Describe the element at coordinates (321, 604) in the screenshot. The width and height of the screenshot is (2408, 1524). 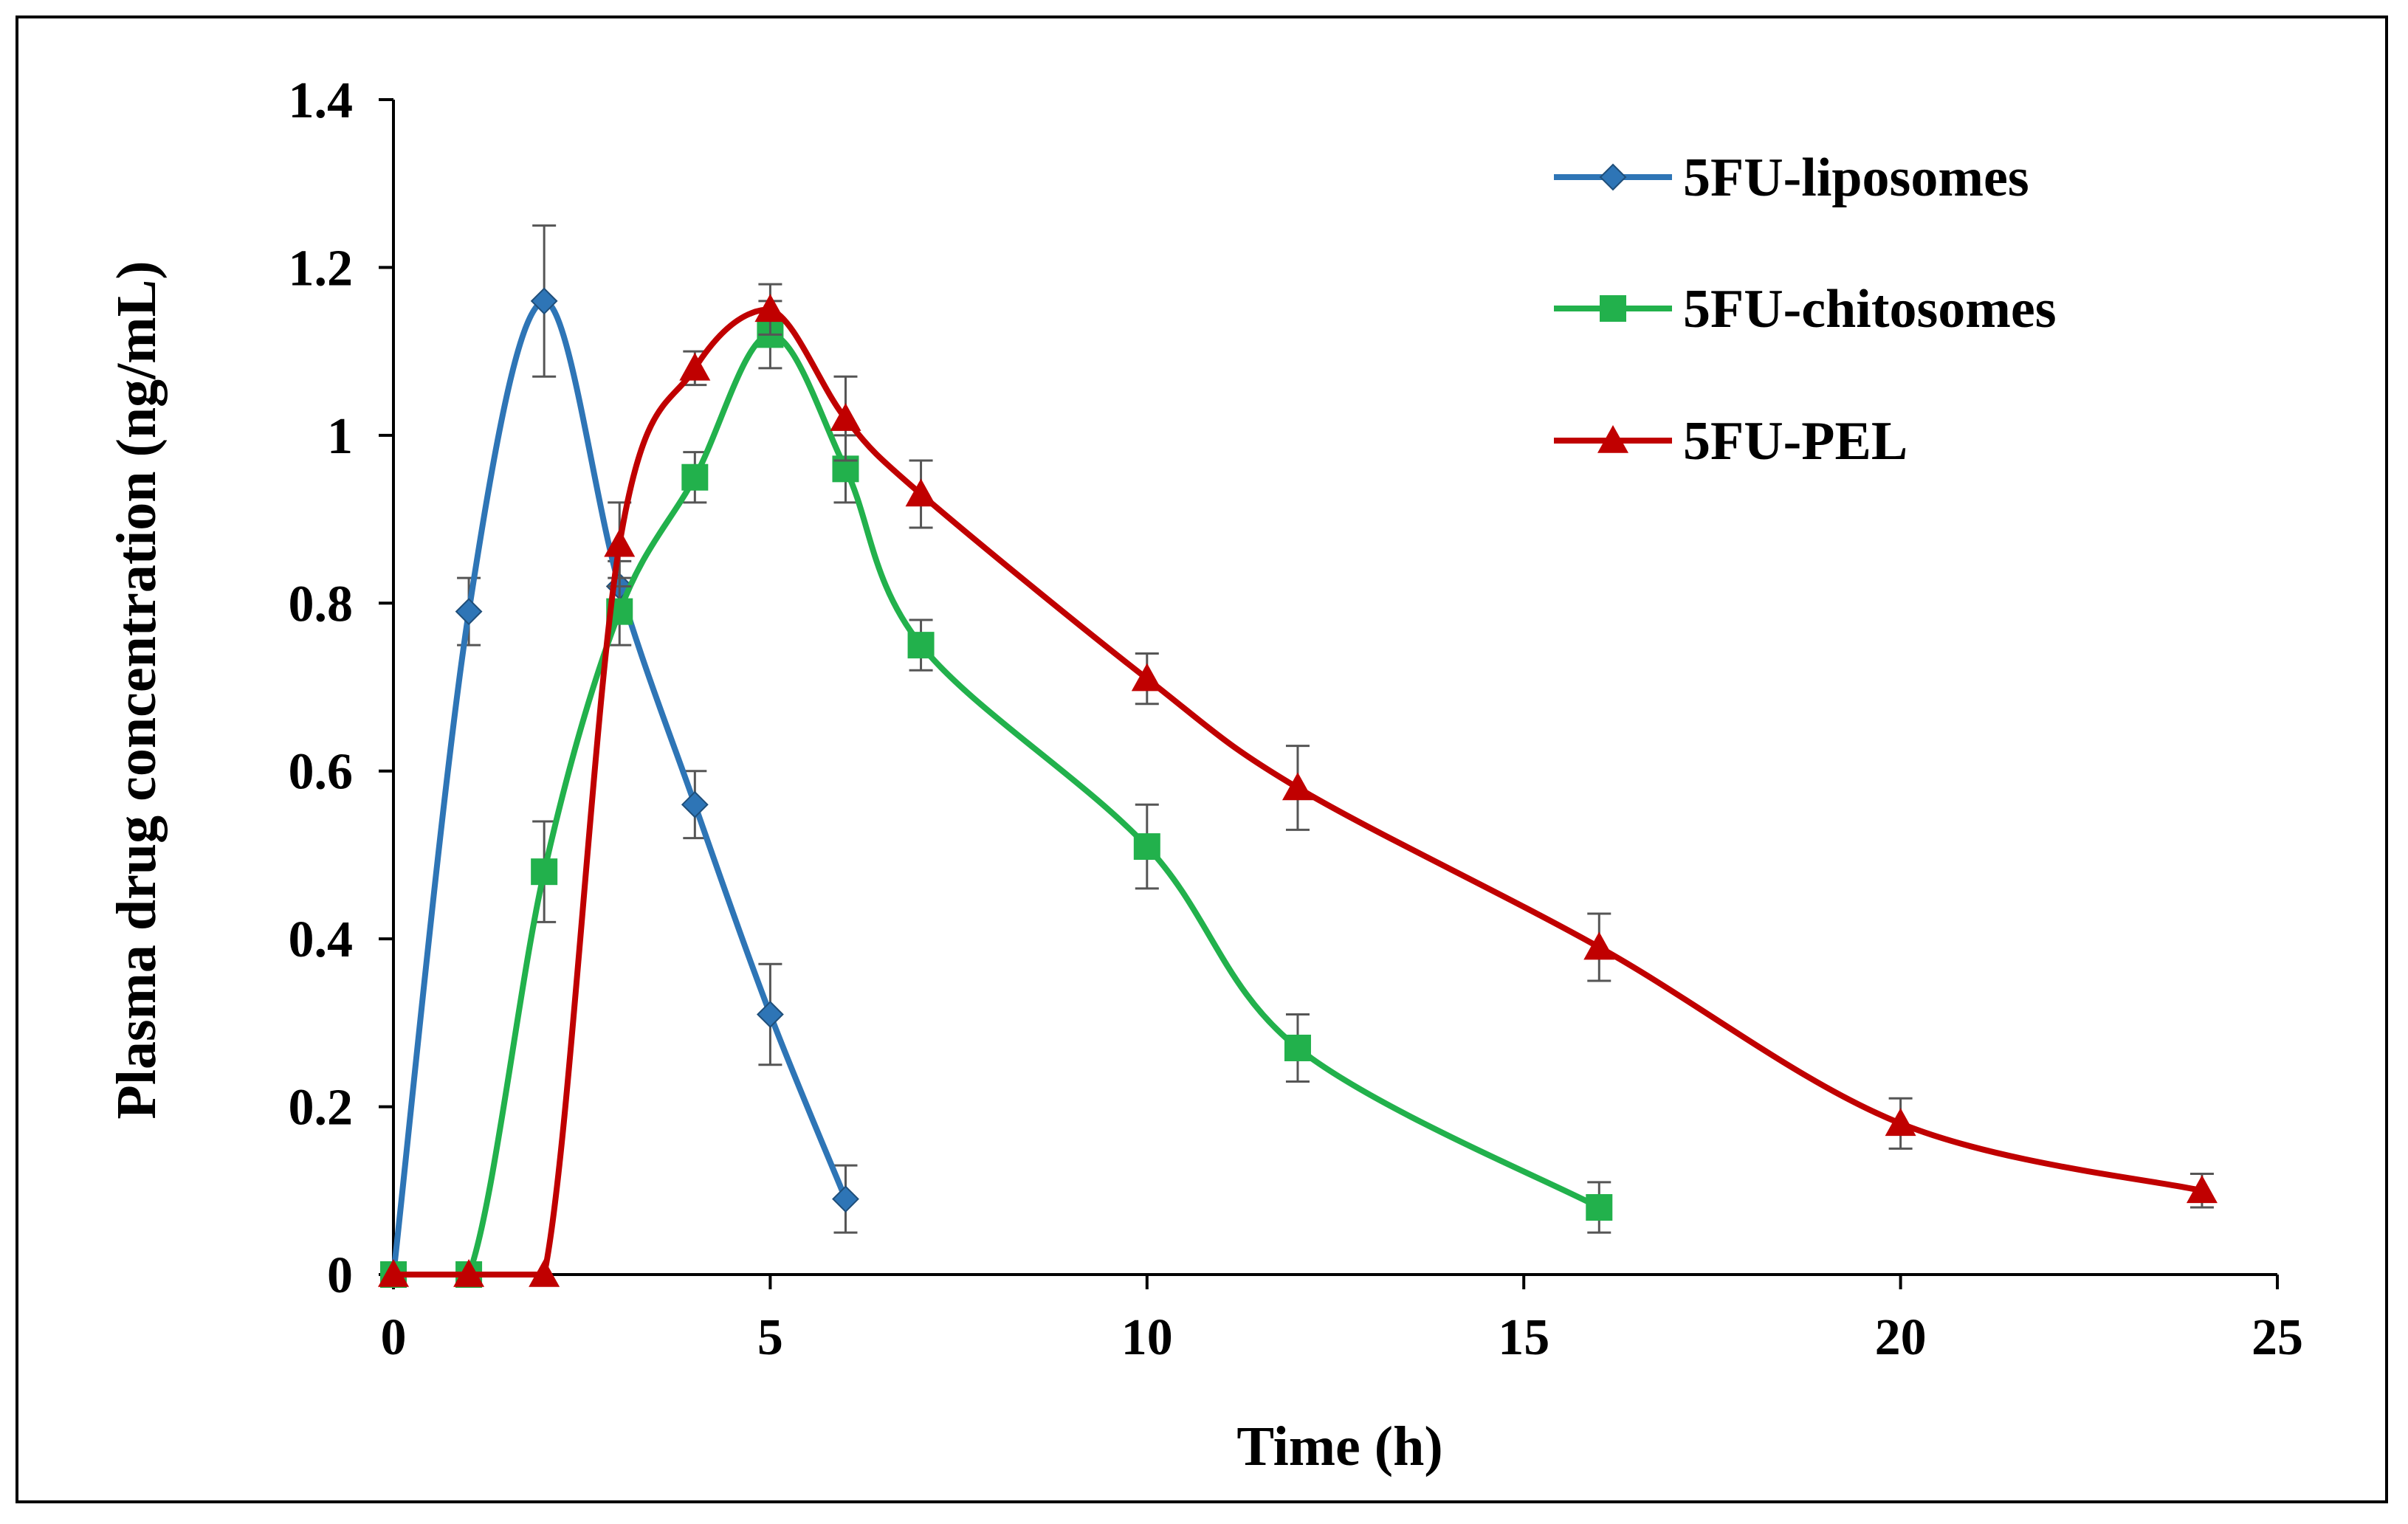
I see `y-tick-label: 0.8` at that location.